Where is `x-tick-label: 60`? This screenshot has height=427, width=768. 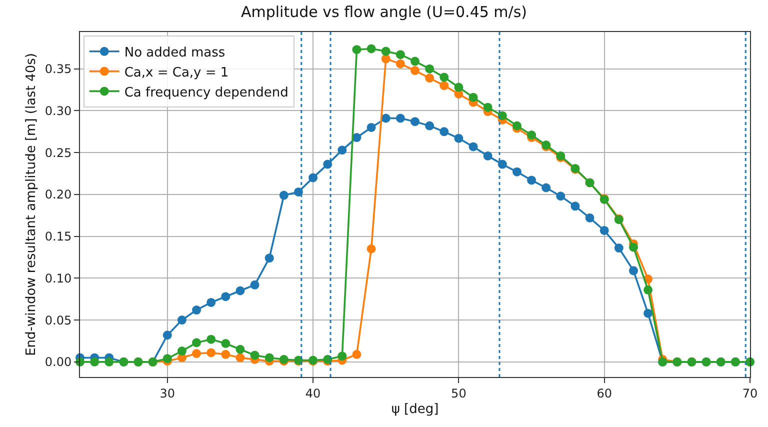
x-tick-label: 60 is located at coordinates (604, 393).